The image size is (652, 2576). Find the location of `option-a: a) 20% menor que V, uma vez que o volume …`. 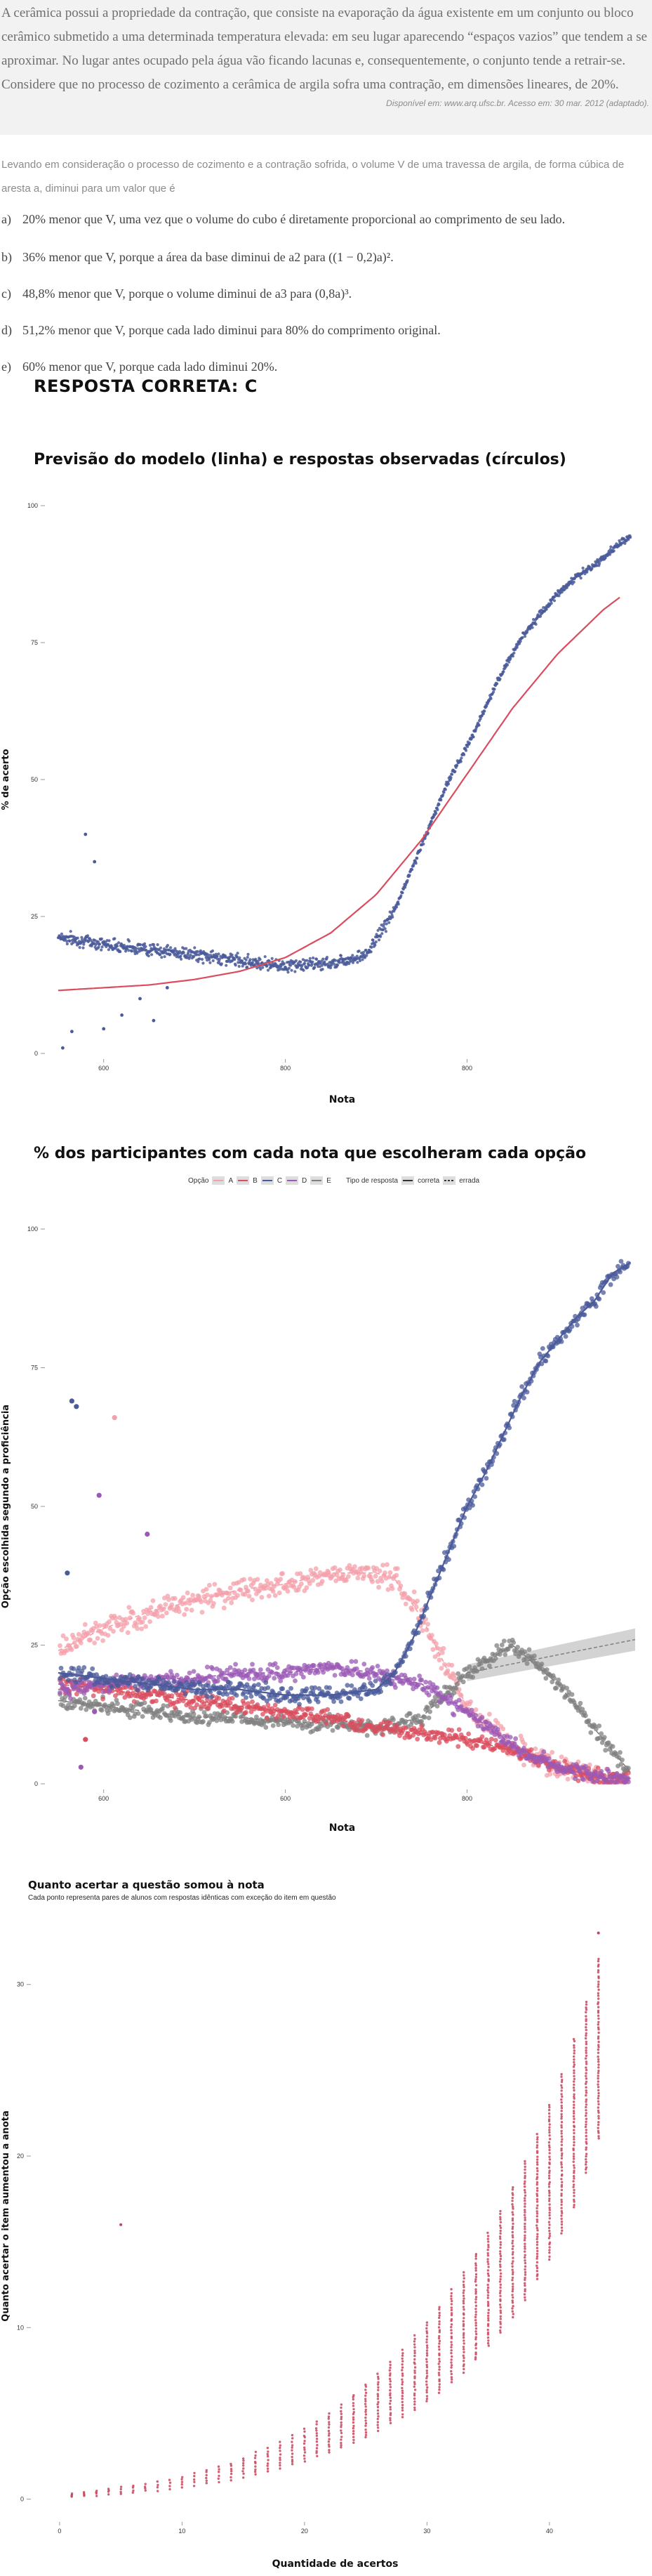

option-a: a) 20% menor que V, uma vez que o volume … is located at coordinates (283, 220).